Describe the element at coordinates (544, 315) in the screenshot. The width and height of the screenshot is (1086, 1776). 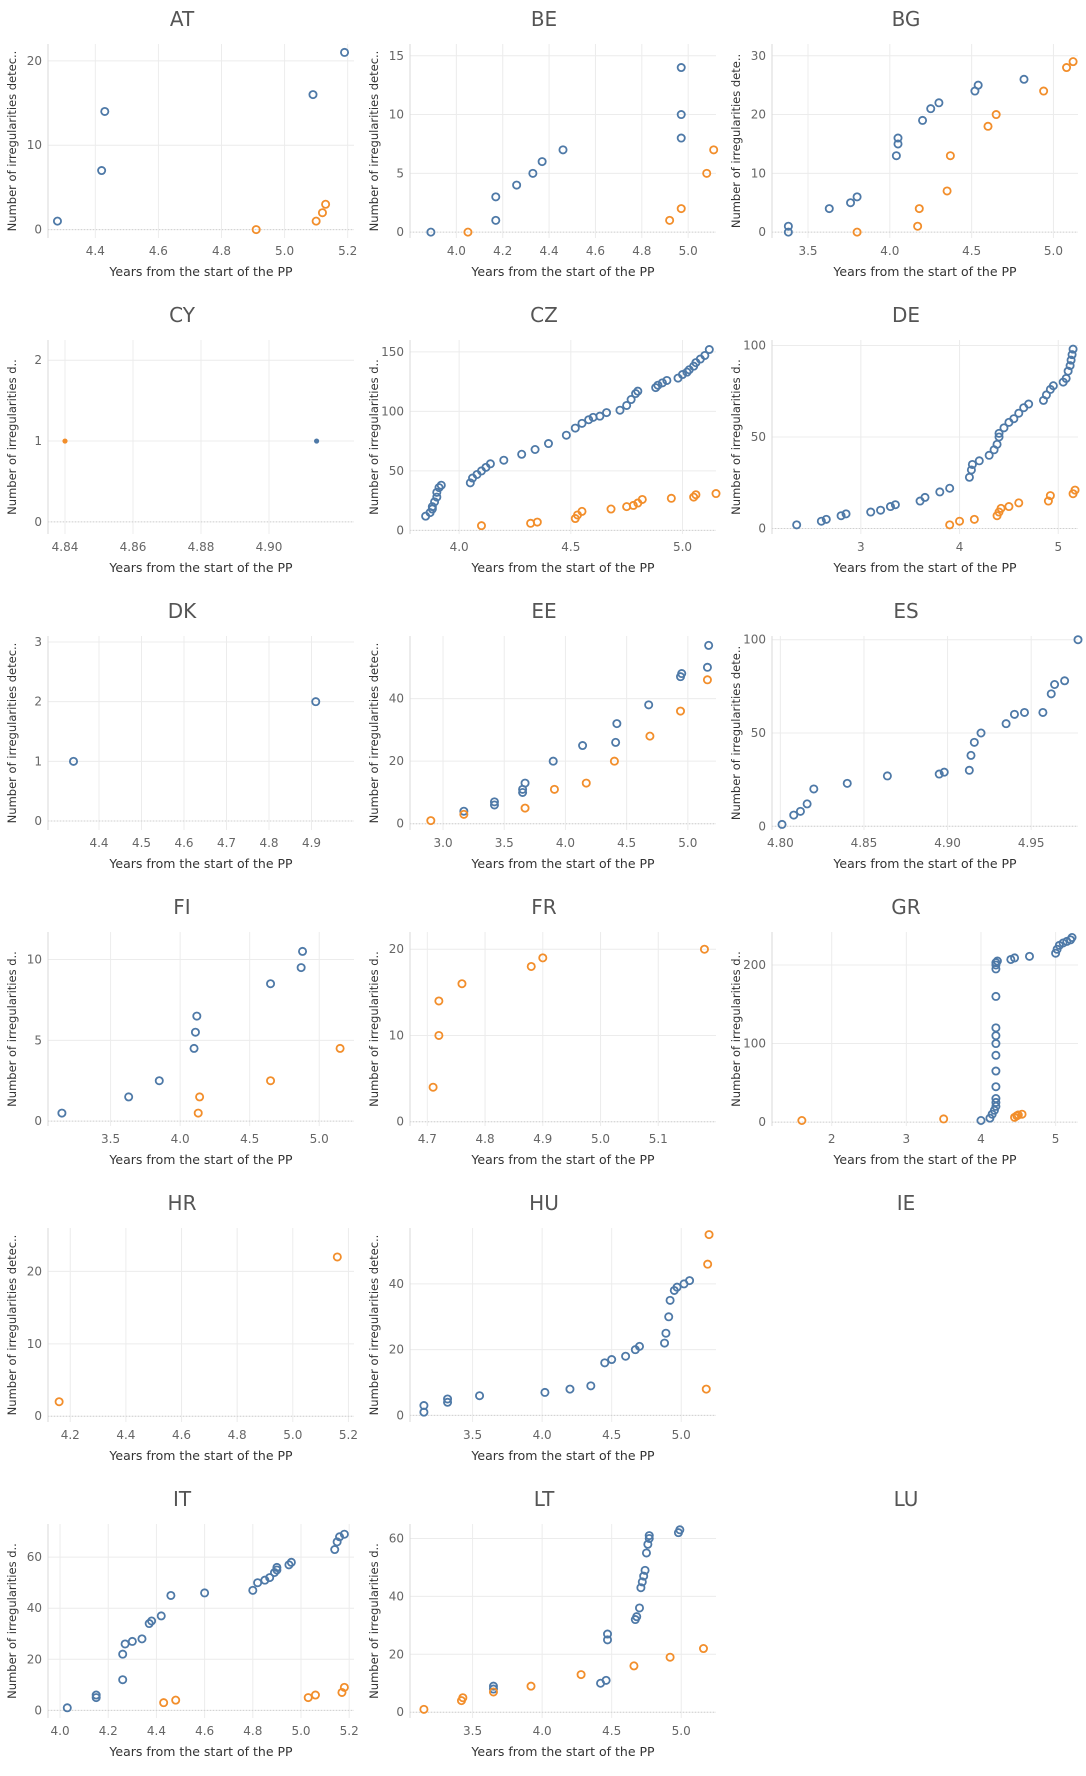
I see `panel-title-cz: CZ` at that location.